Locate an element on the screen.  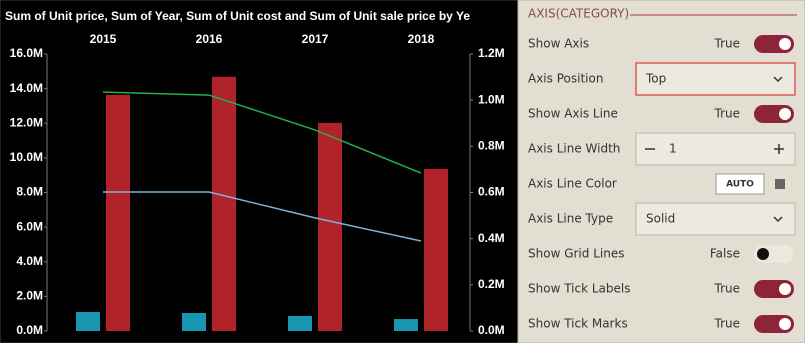
y-tick-label: 4.0M is located at coordinates (29, 261).